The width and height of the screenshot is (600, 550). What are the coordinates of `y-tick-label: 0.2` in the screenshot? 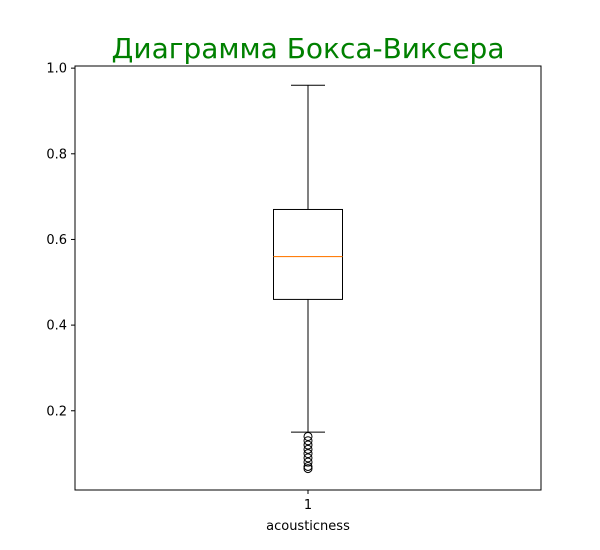 It's located at (56, 411).